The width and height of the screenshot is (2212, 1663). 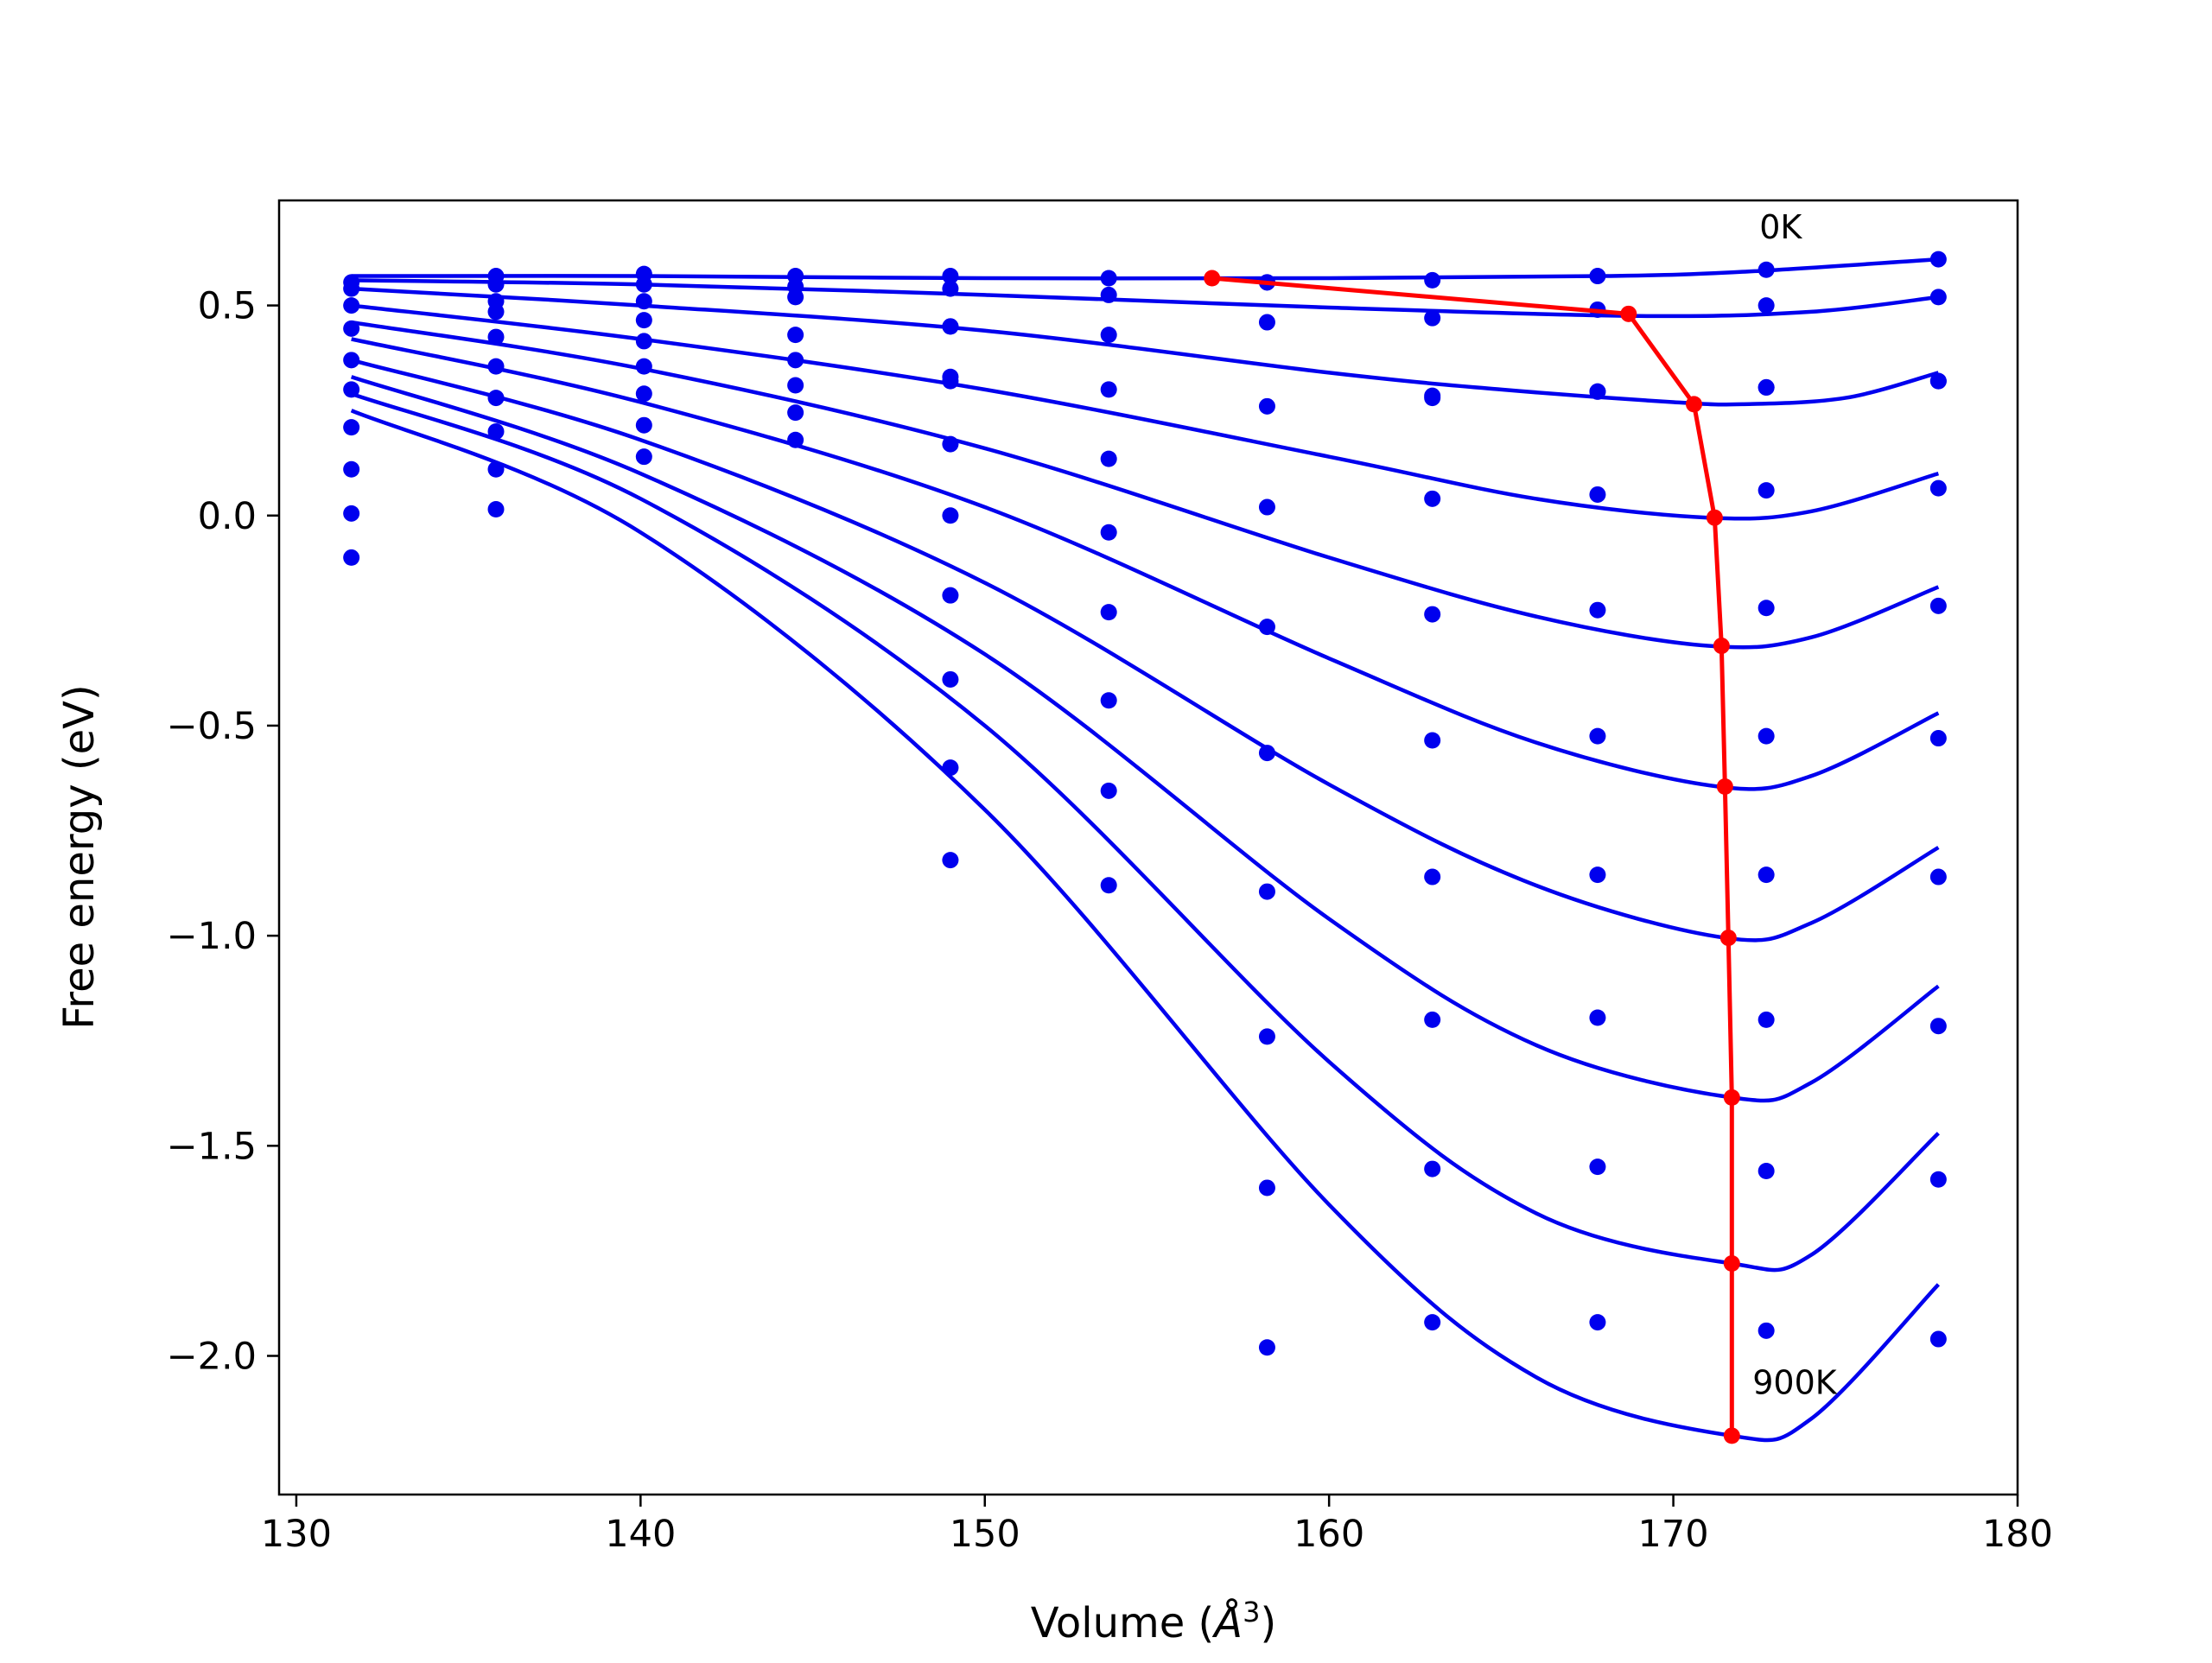 What do you see at coordinates (1227, 1623) in the screenshot?
I see `x-axis-label-unit: Å` at bounding box center [1227, 1623].